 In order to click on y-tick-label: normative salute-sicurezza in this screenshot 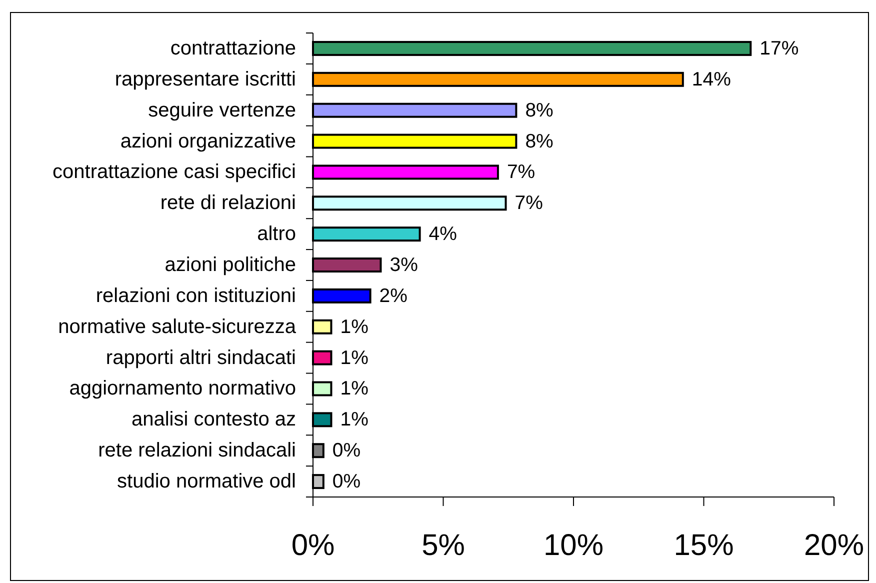, I will do `click(177, 327)`.